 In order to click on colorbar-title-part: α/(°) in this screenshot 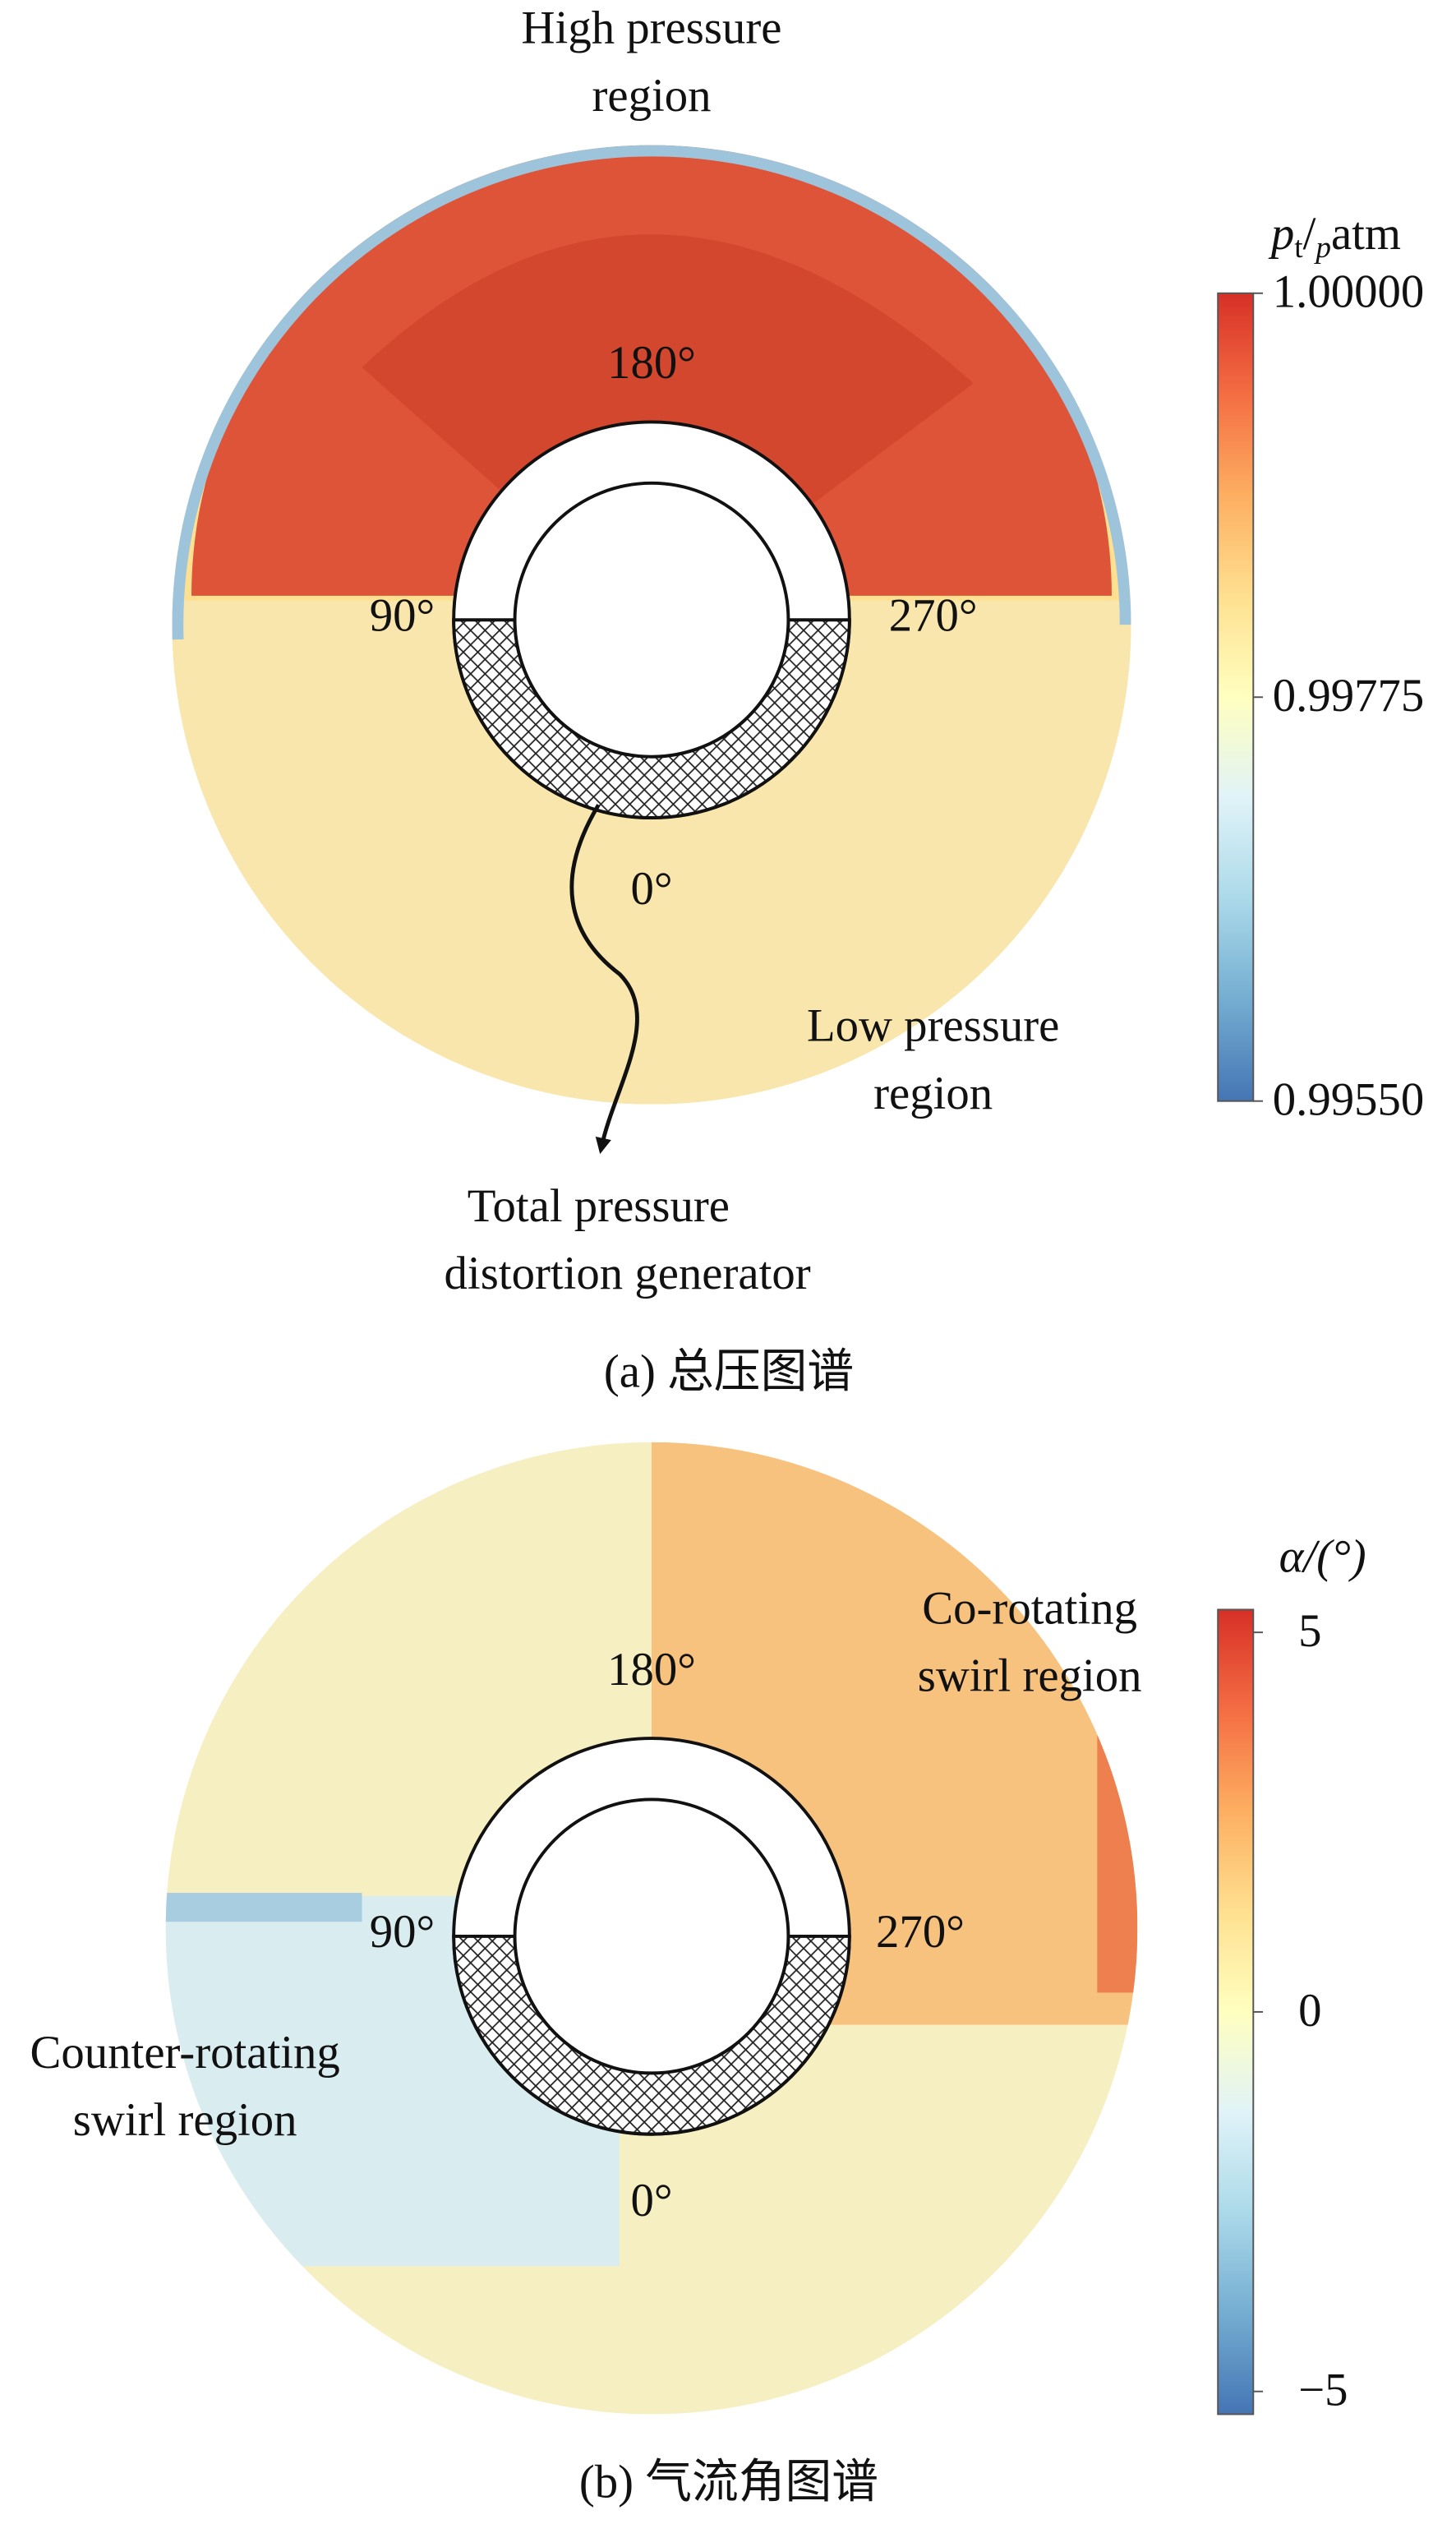, I will do `click(1322, 1557)`.